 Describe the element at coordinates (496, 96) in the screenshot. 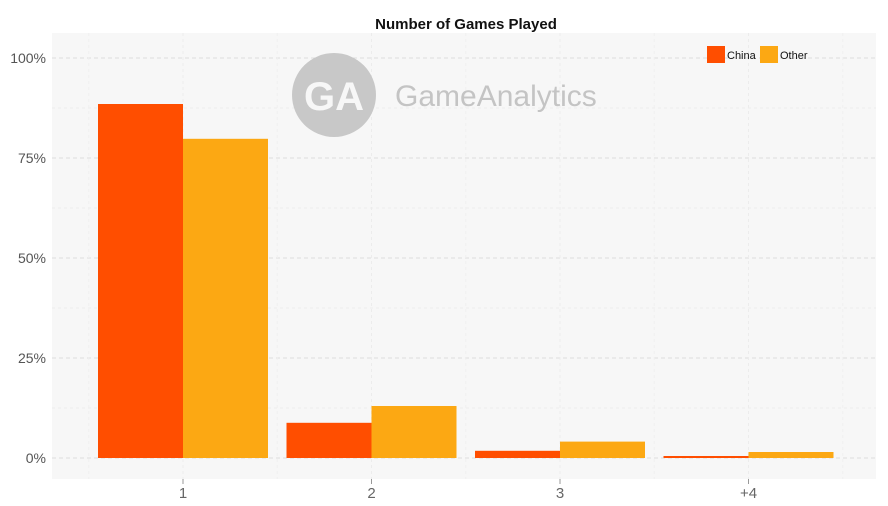

I see `watermark-brand-name: GameAnalytics` at that location.